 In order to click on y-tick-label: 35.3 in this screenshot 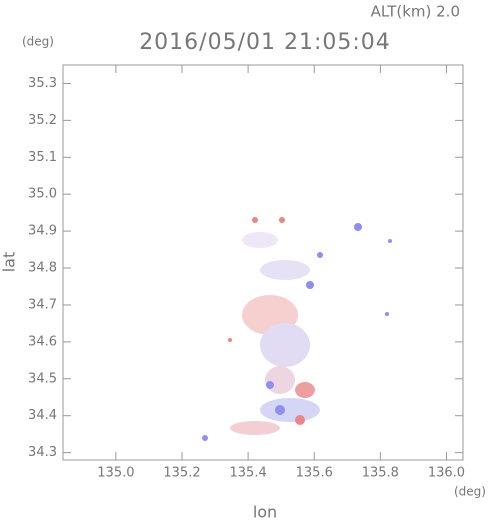, I will do `click(42, 83)`.